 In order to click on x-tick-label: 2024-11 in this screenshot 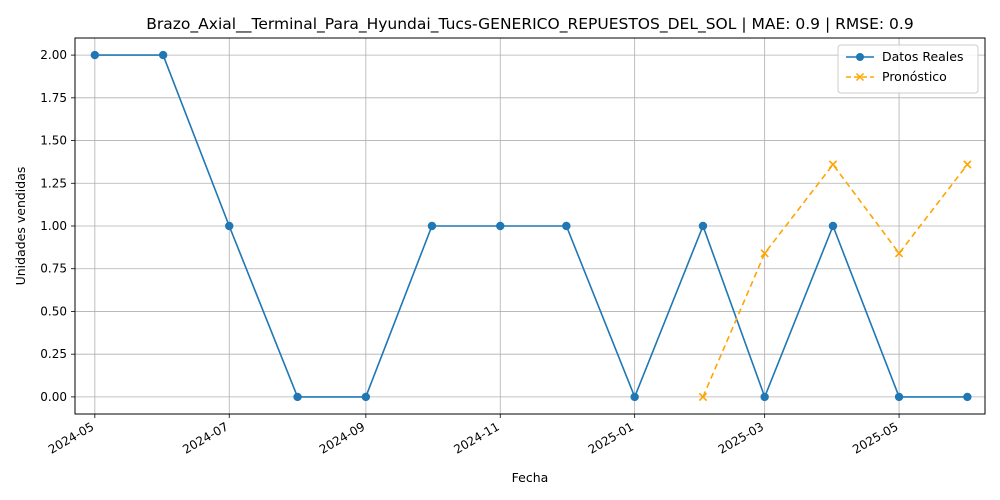, I will do `click(476, 437)`.